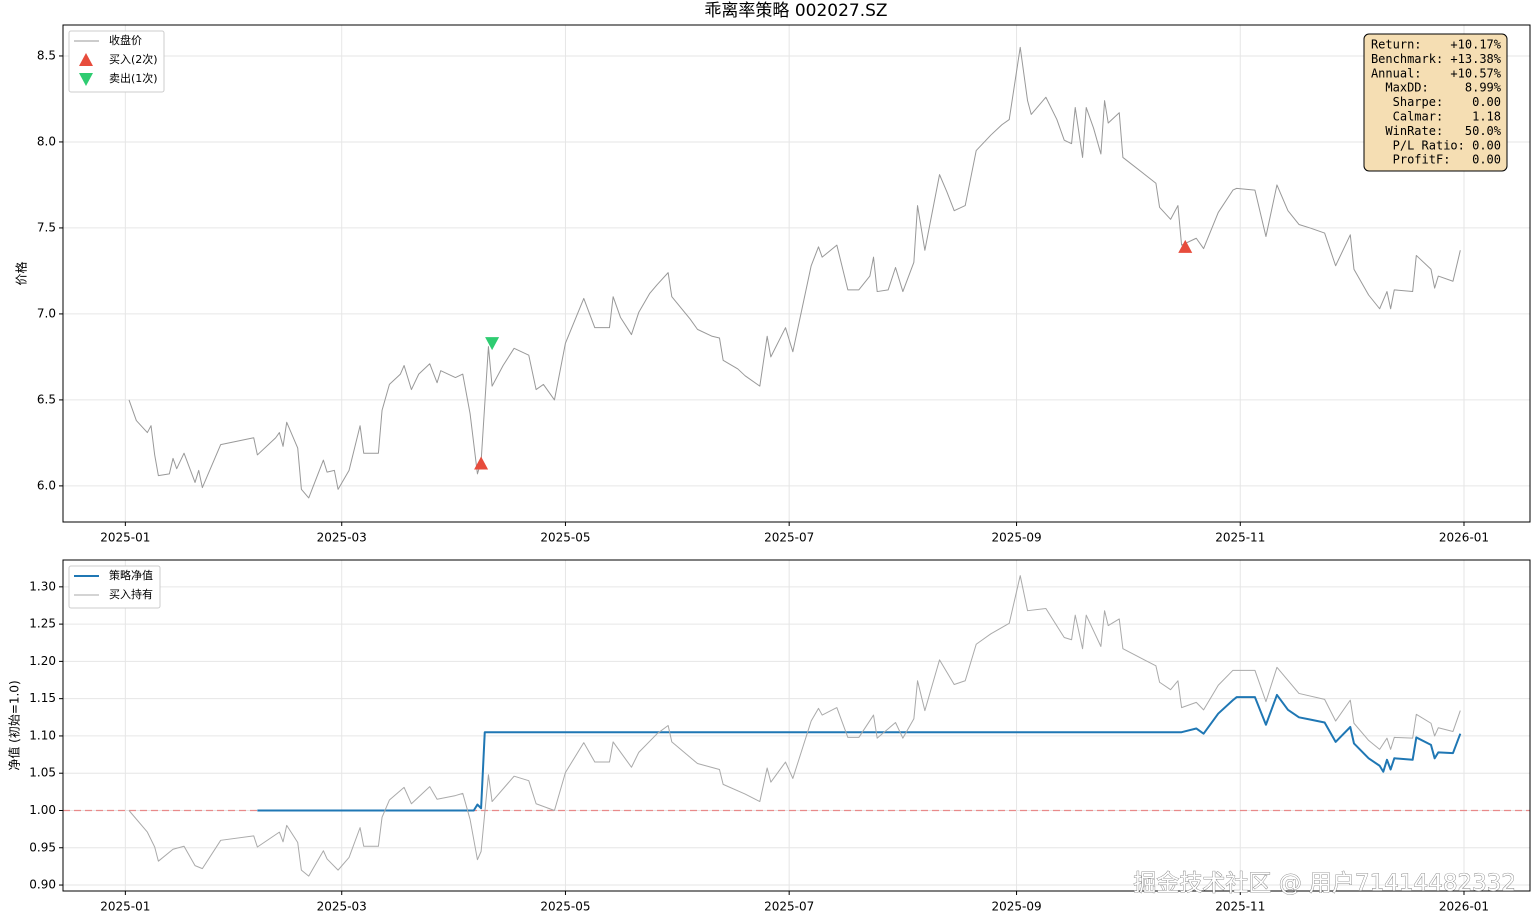 The image size is (1540, 922). Describe the element at coordinates (859, 752) in the screenshot. I see `series-line` at that location.